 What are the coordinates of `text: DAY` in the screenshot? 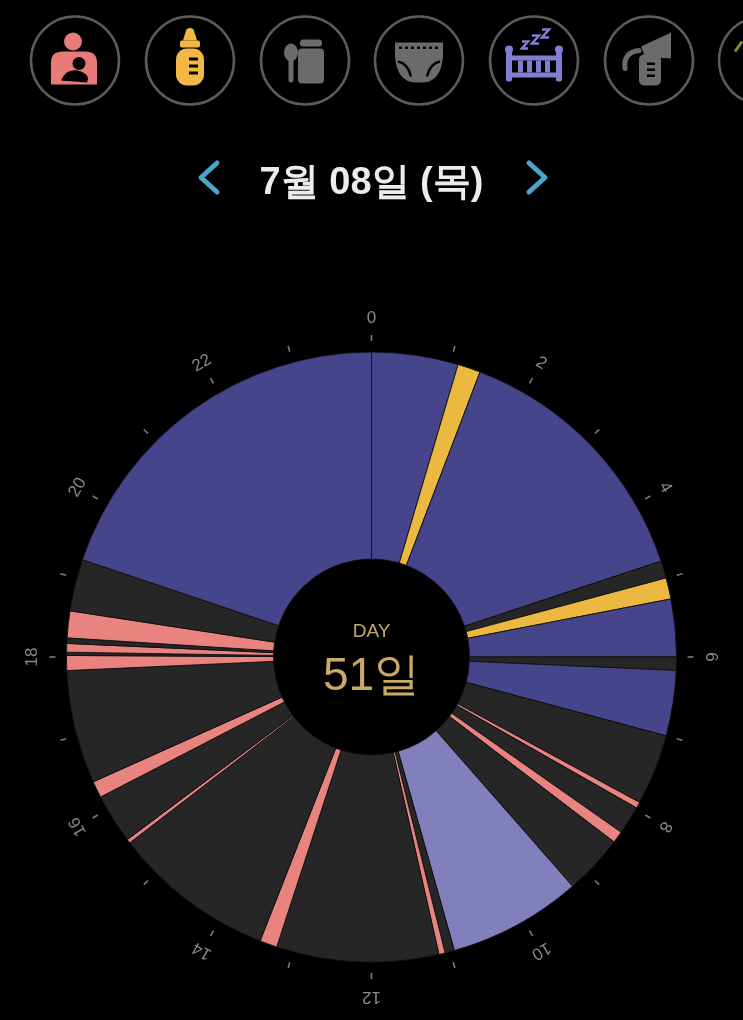 It's located at (371, 630).